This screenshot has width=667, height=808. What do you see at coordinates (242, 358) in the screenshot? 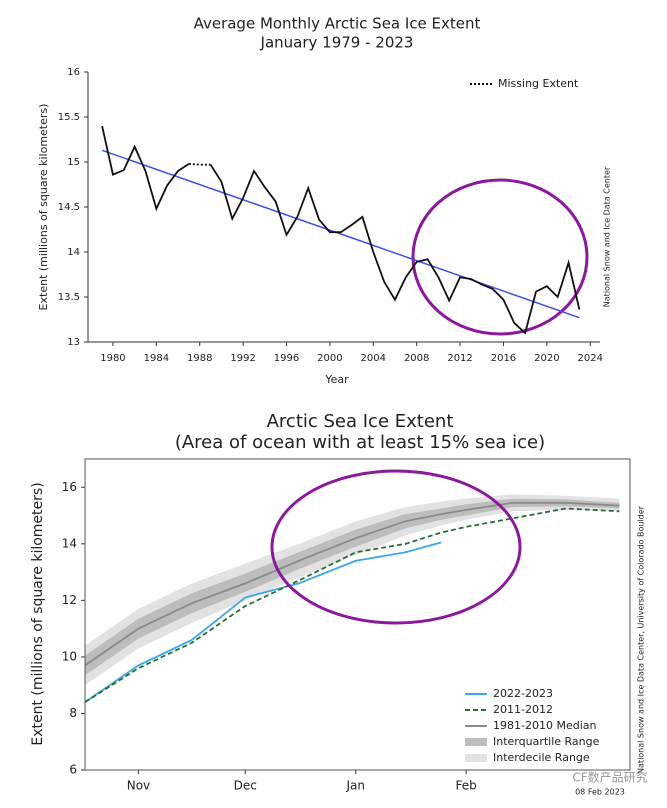
I see `x-tick-label: 1992` at bounding box center [242, 358].